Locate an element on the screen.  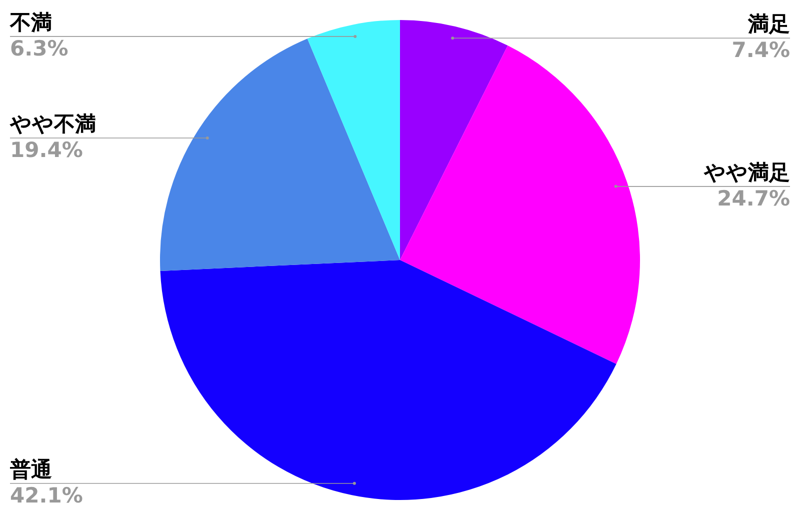
slice-label: 満足 is located at coordinates (768, 24).